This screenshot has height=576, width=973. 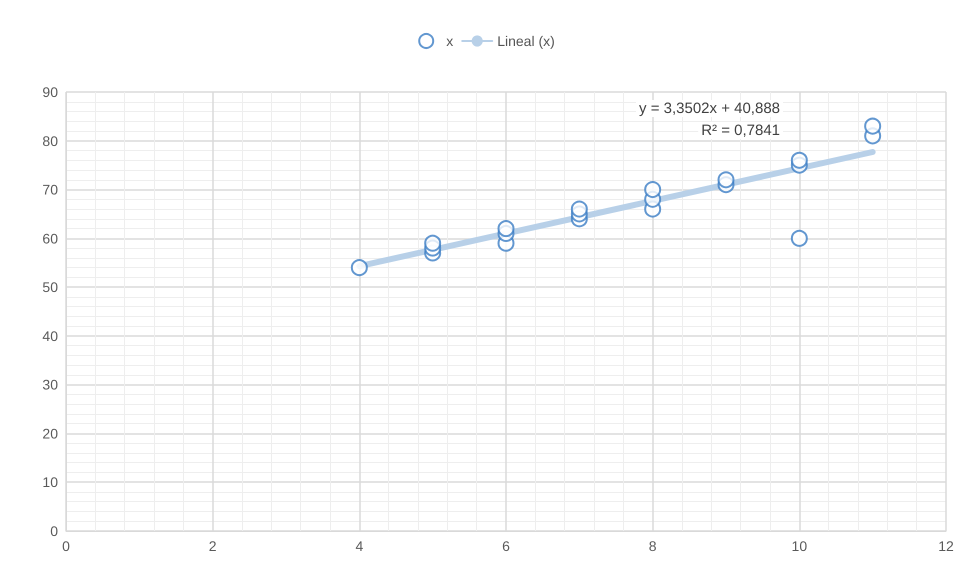 I want to click on x-tick-label: 8, so click(x=652, y=546).